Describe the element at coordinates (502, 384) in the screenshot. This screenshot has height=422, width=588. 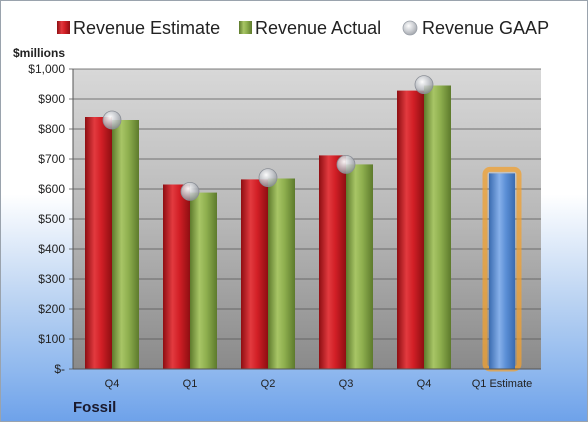
I see `x-tick-label: Q1 Estimate` at that location.